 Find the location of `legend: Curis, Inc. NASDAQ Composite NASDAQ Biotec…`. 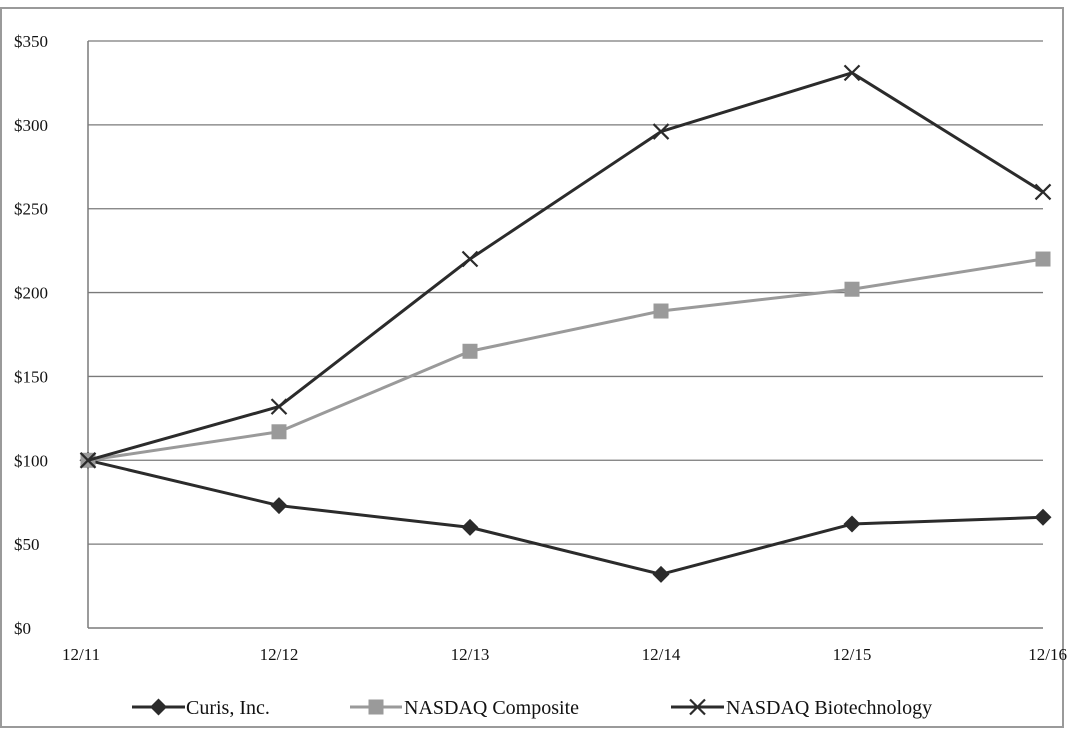

legend: Curis, Inc. NASDAQ Composite NASDAQ Biotec… is located at coordinates (532, 708).